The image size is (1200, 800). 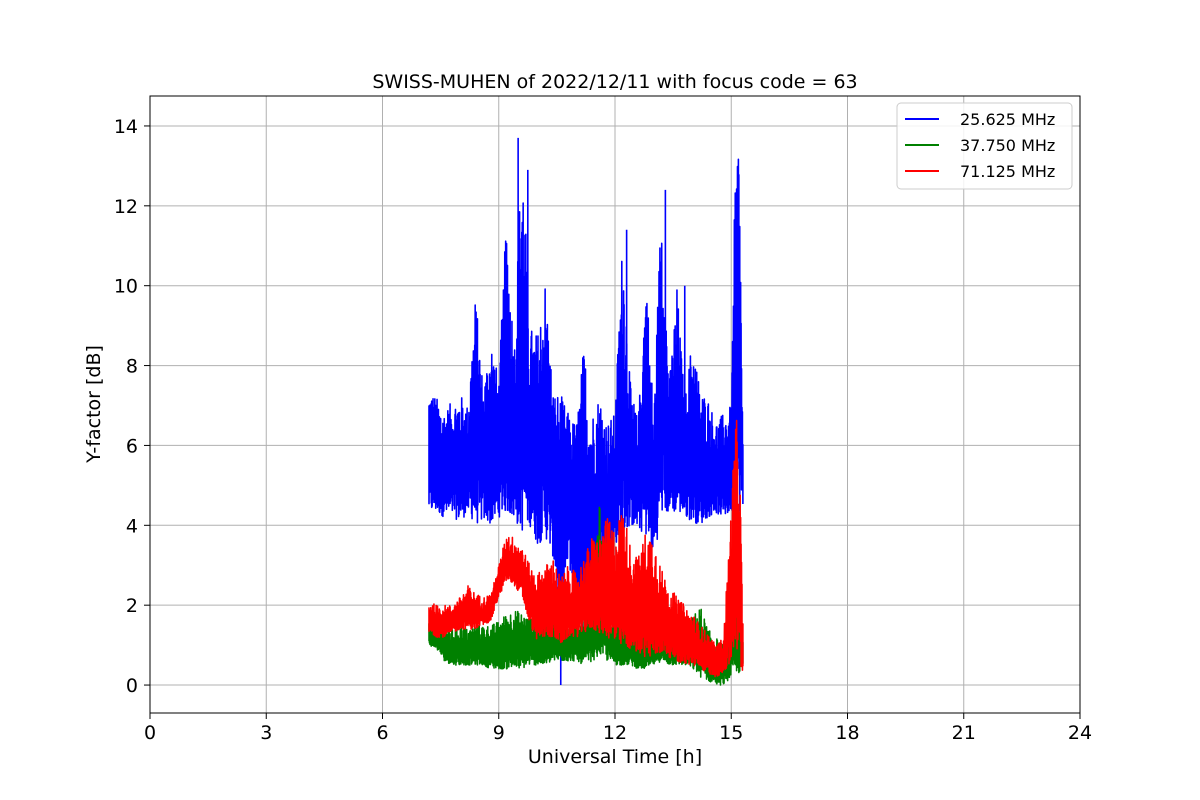 I want to click on legend: 25.625 MHz 37.750 MHz 71.125 MHz, so click(x=984, y=146).